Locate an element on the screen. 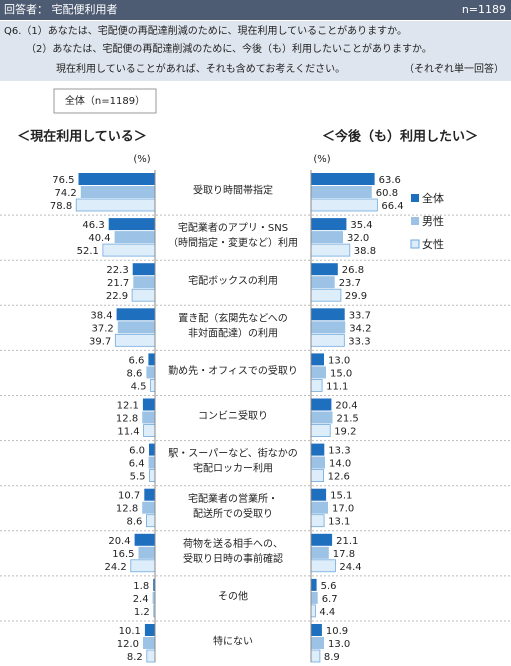 The image size is (511, 666). category-label: 宅配業者の営業所・ is located at coordinates (233, 498).